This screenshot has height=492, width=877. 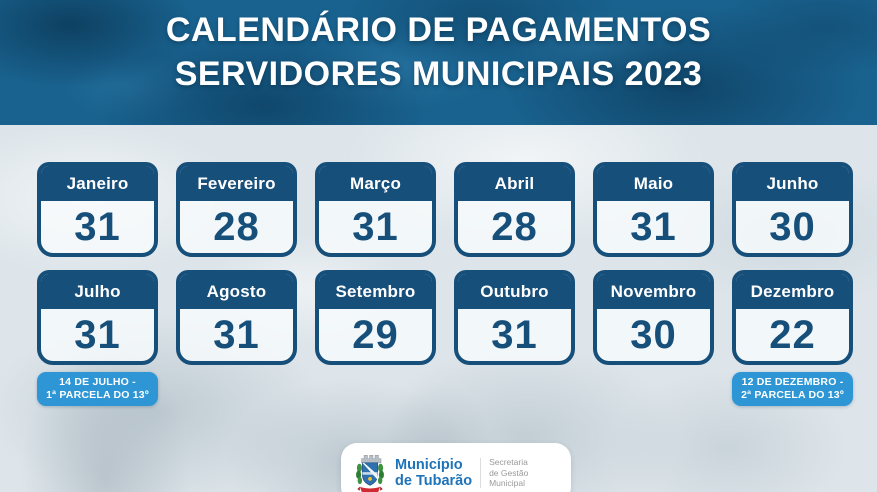 I want to click on month-cell-novembro: Novembro 30, so click(x=653, y=338).